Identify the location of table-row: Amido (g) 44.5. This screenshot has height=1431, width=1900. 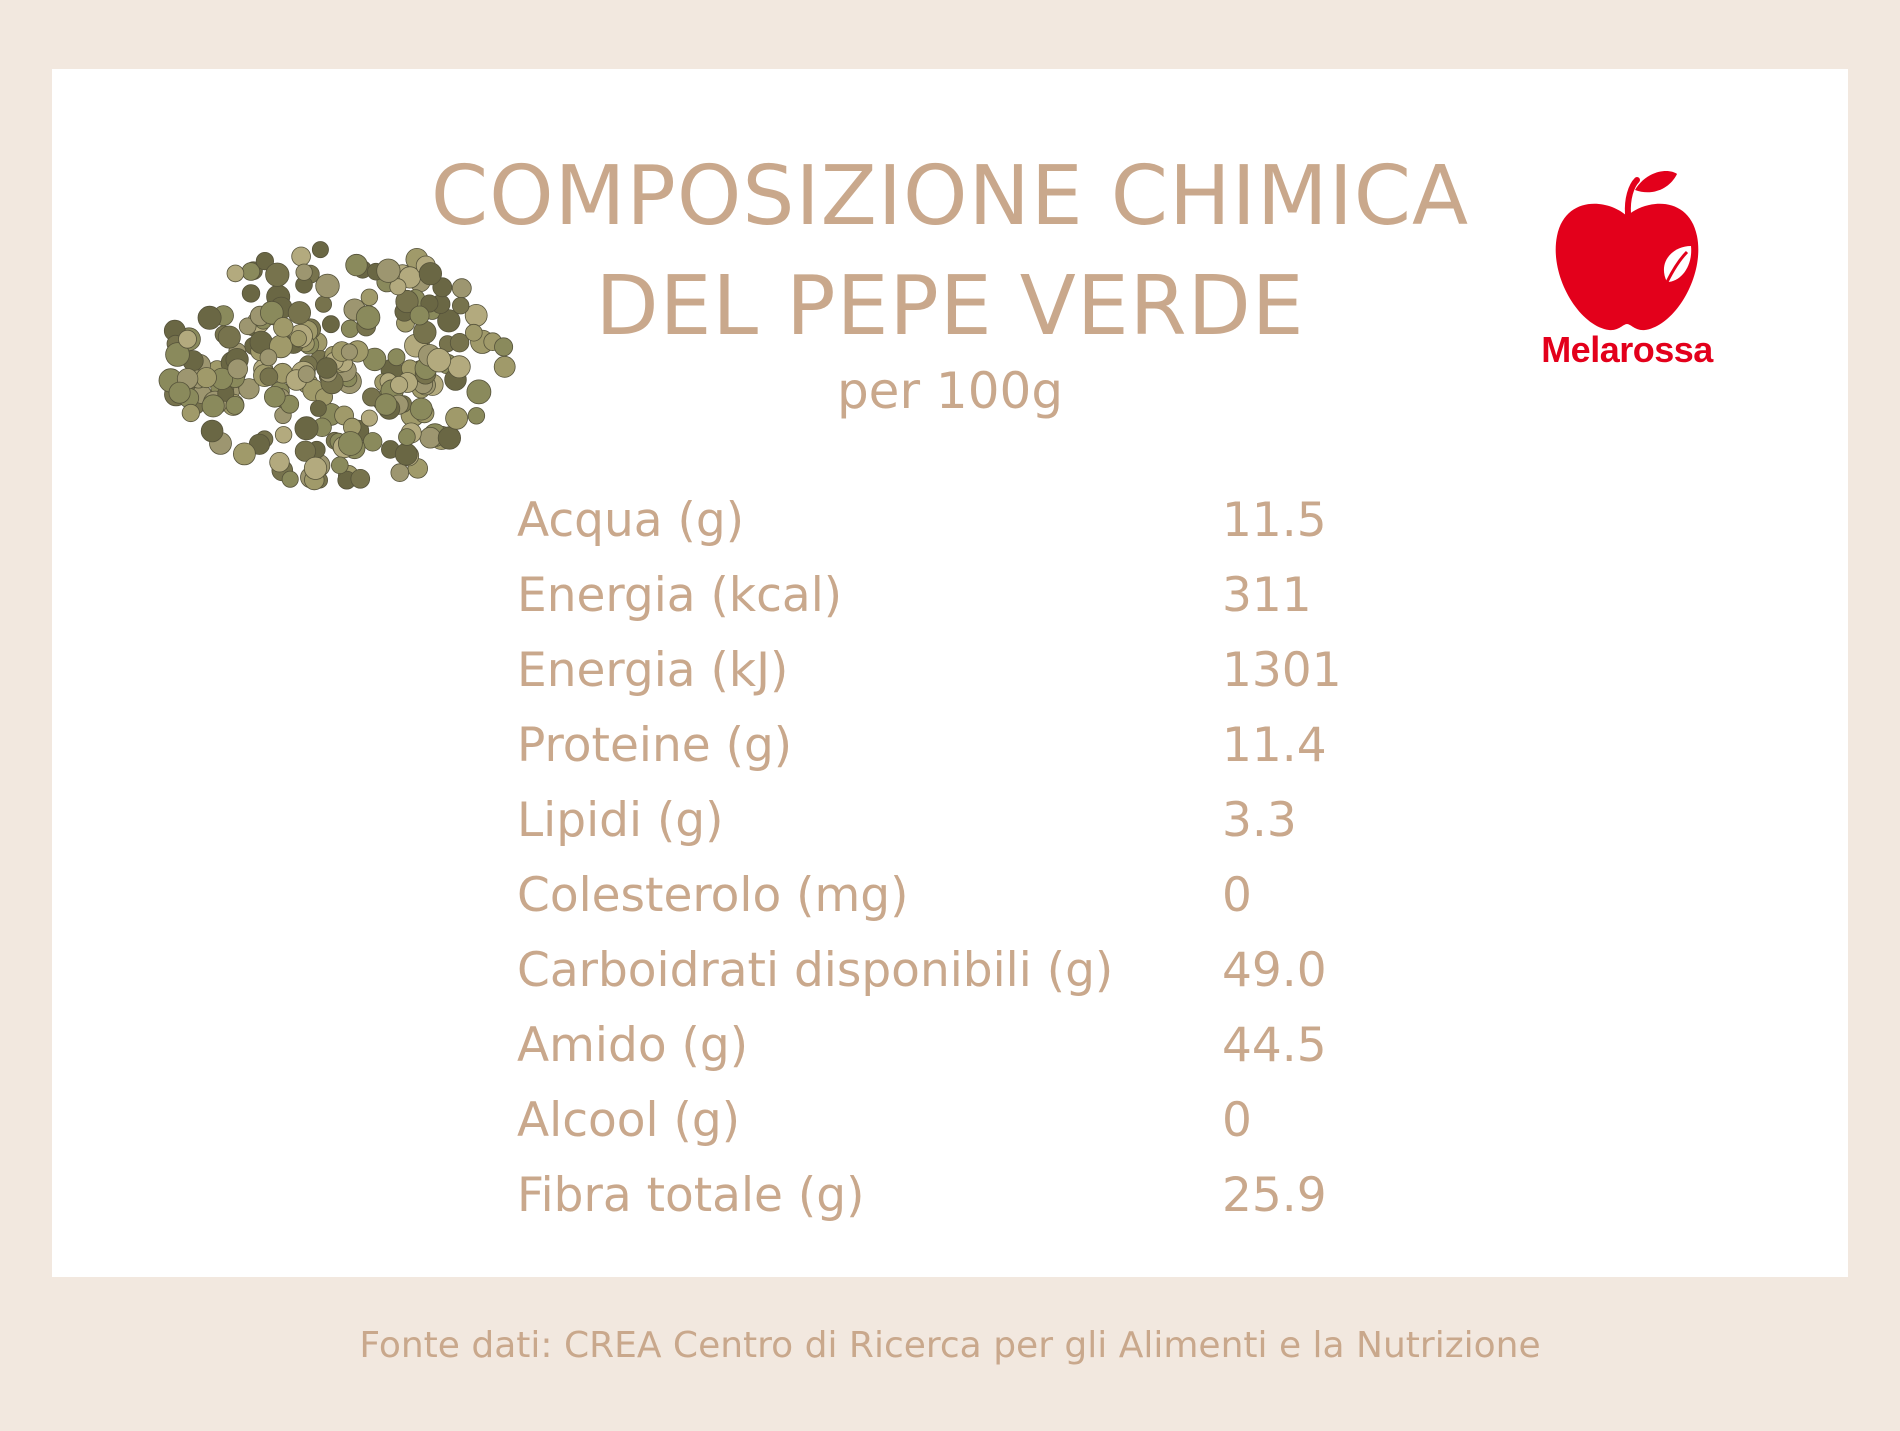
(967, 1045).